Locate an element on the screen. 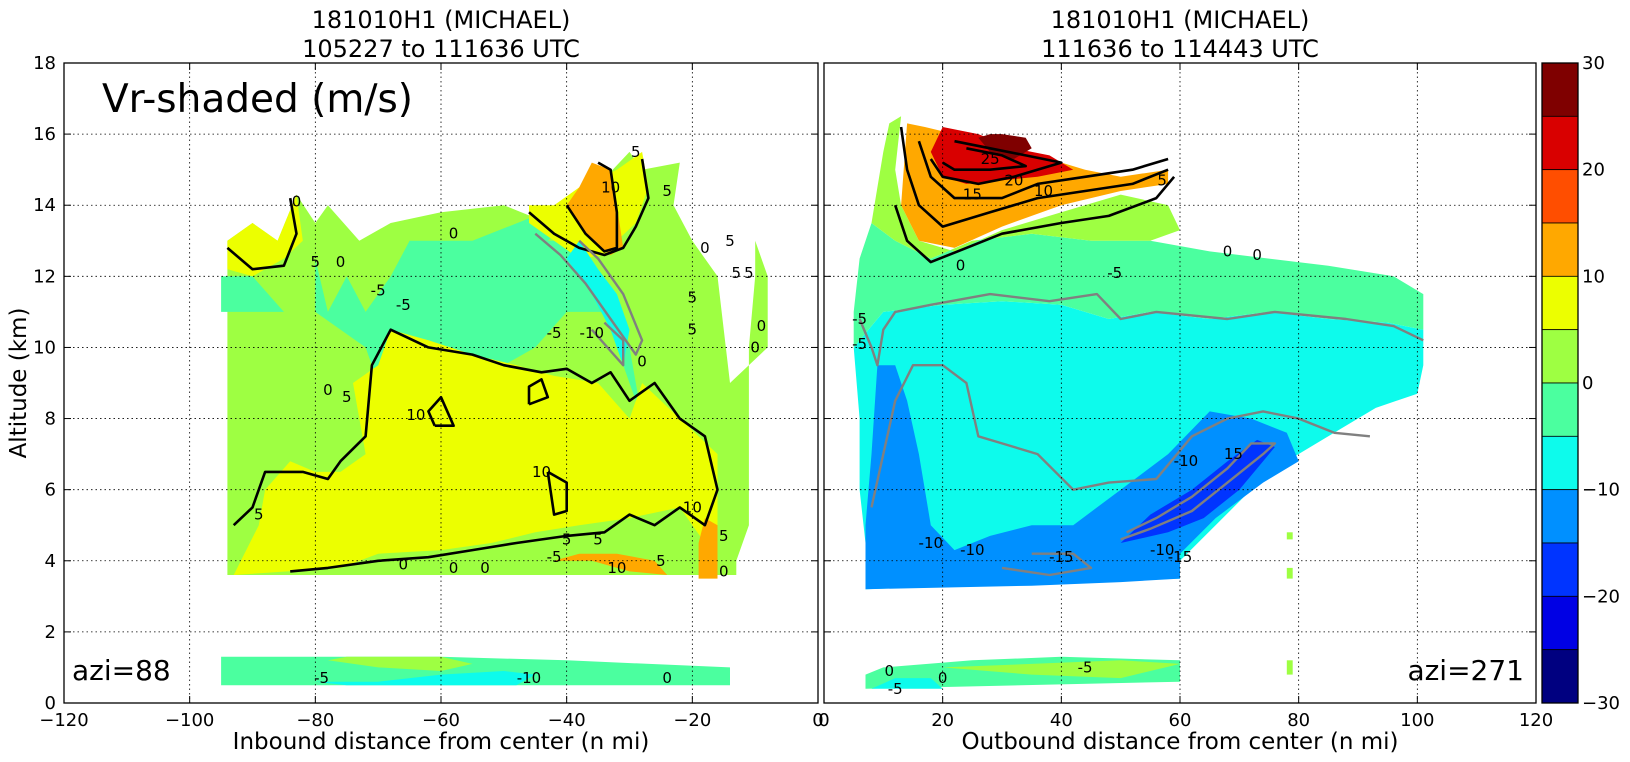 The height and width of the screenshot is (762, 1630). contour-label-0: 0 is located at coordinates (297, 202).